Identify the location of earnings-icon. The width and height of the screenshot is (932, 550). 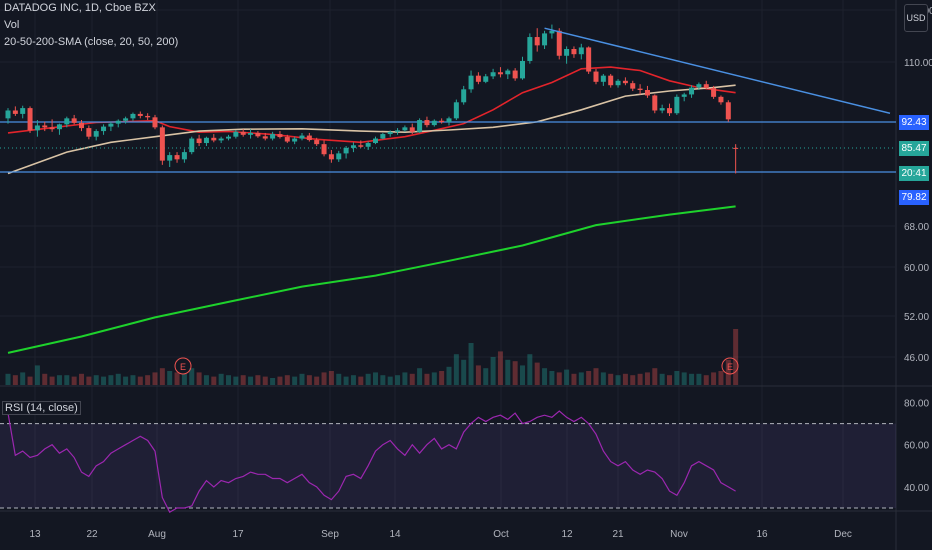
(730, 366).